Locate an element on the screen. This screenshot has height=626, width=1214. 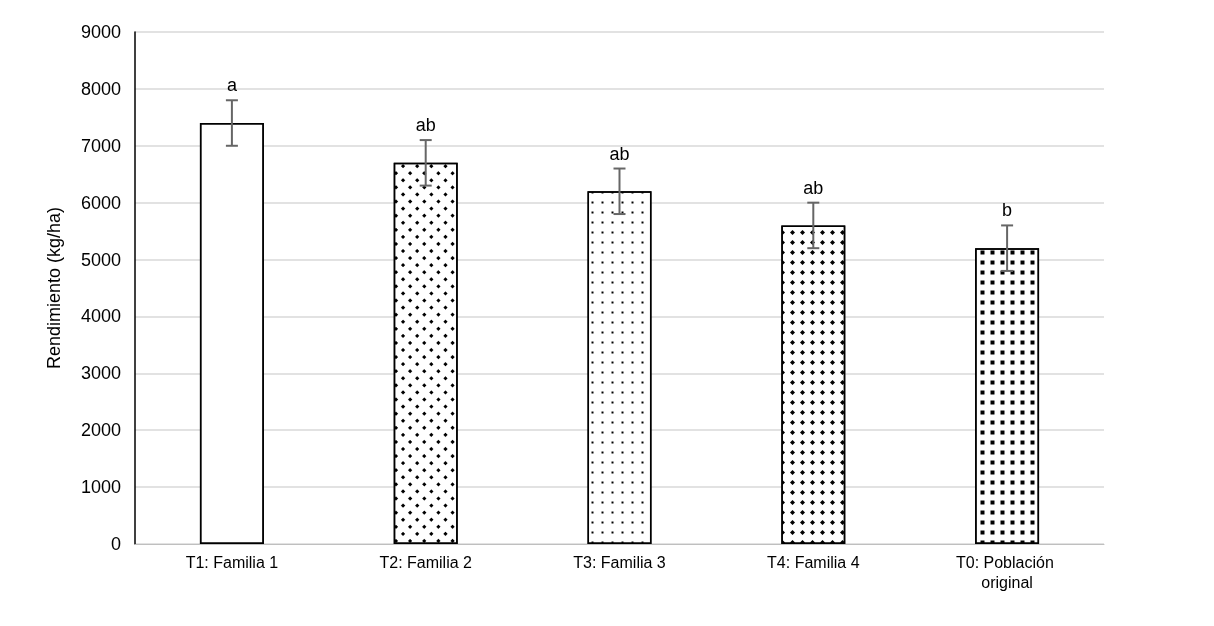
x-tick-label: T2: Familia 2 is located at coordinates (426, 562).